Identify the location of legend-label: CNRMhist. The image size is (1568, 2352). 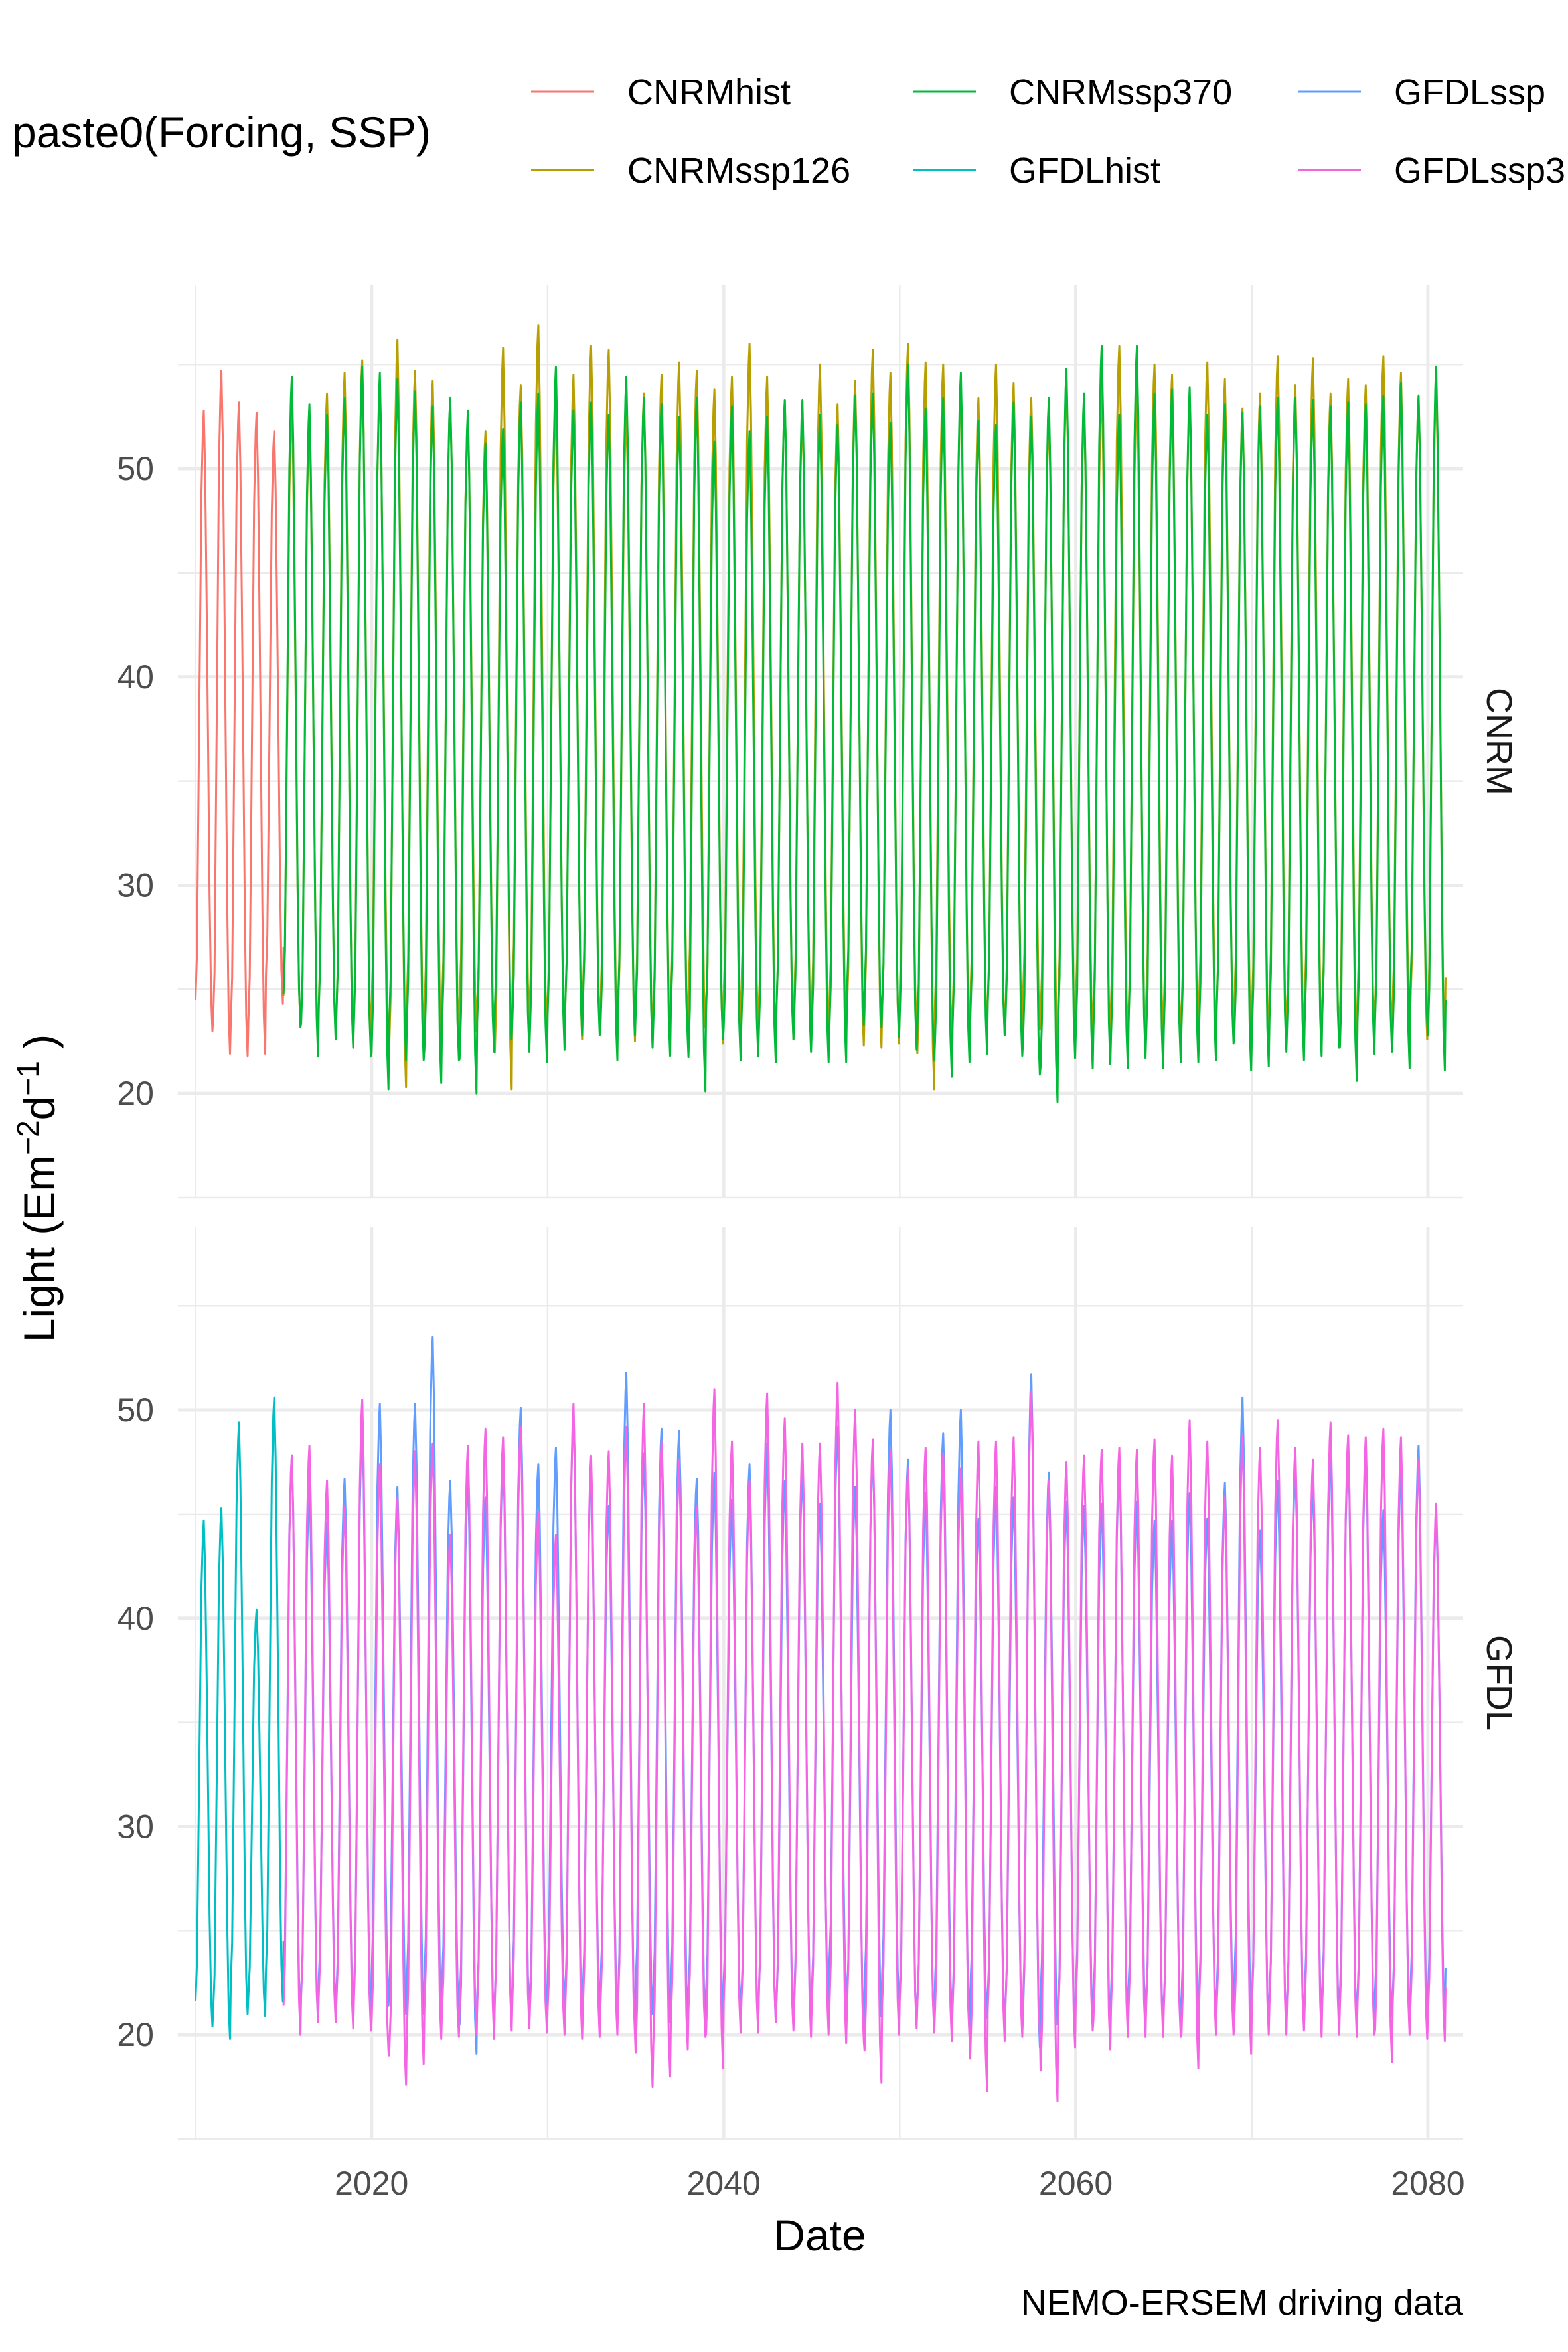
(709, 92).